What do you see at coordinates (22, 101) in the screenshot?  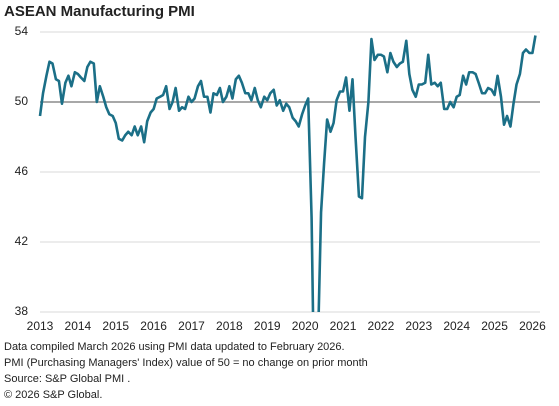 I see `y-tick-label: 50` at bounding box center [22, 101].